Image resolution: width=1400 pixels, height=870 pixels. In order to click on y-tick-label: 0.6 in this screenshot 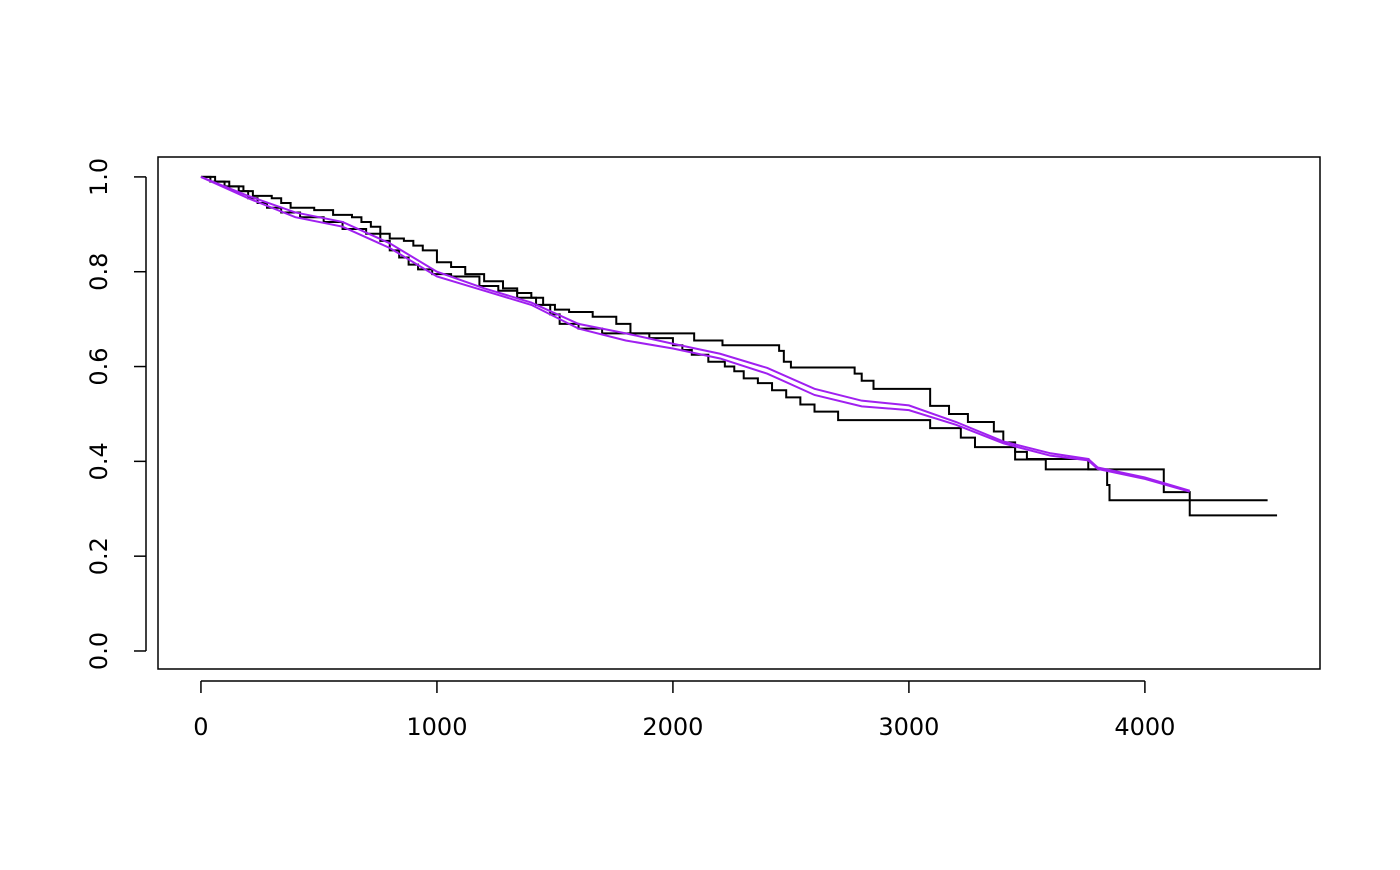, I will do `click(99, 366)`.